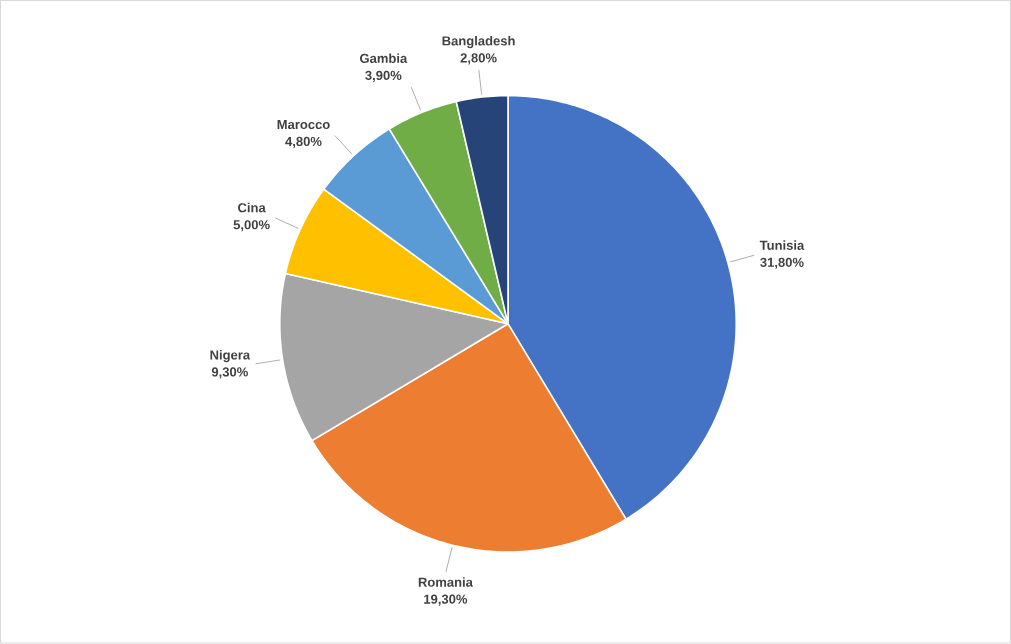 Image resolution: width=1011 pixels, height=644 pixels. What do you see at coordinates (446, 600) in the screenshot?
I see `data-label: 19,30%` at bounding box center [446, 600].